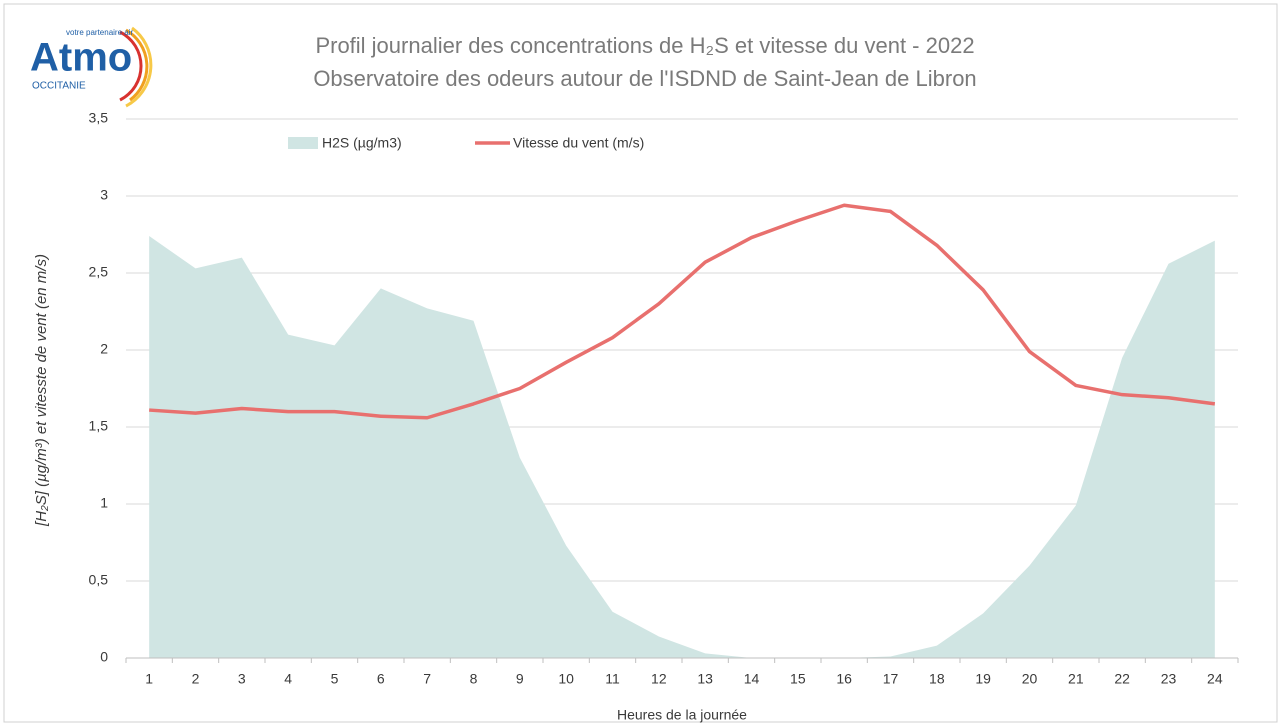 This screenshot has width=1281, height=726. Describe the element at coordinates (104, 195) in the screenshot. I see `y-tick-label: 3` at that location.